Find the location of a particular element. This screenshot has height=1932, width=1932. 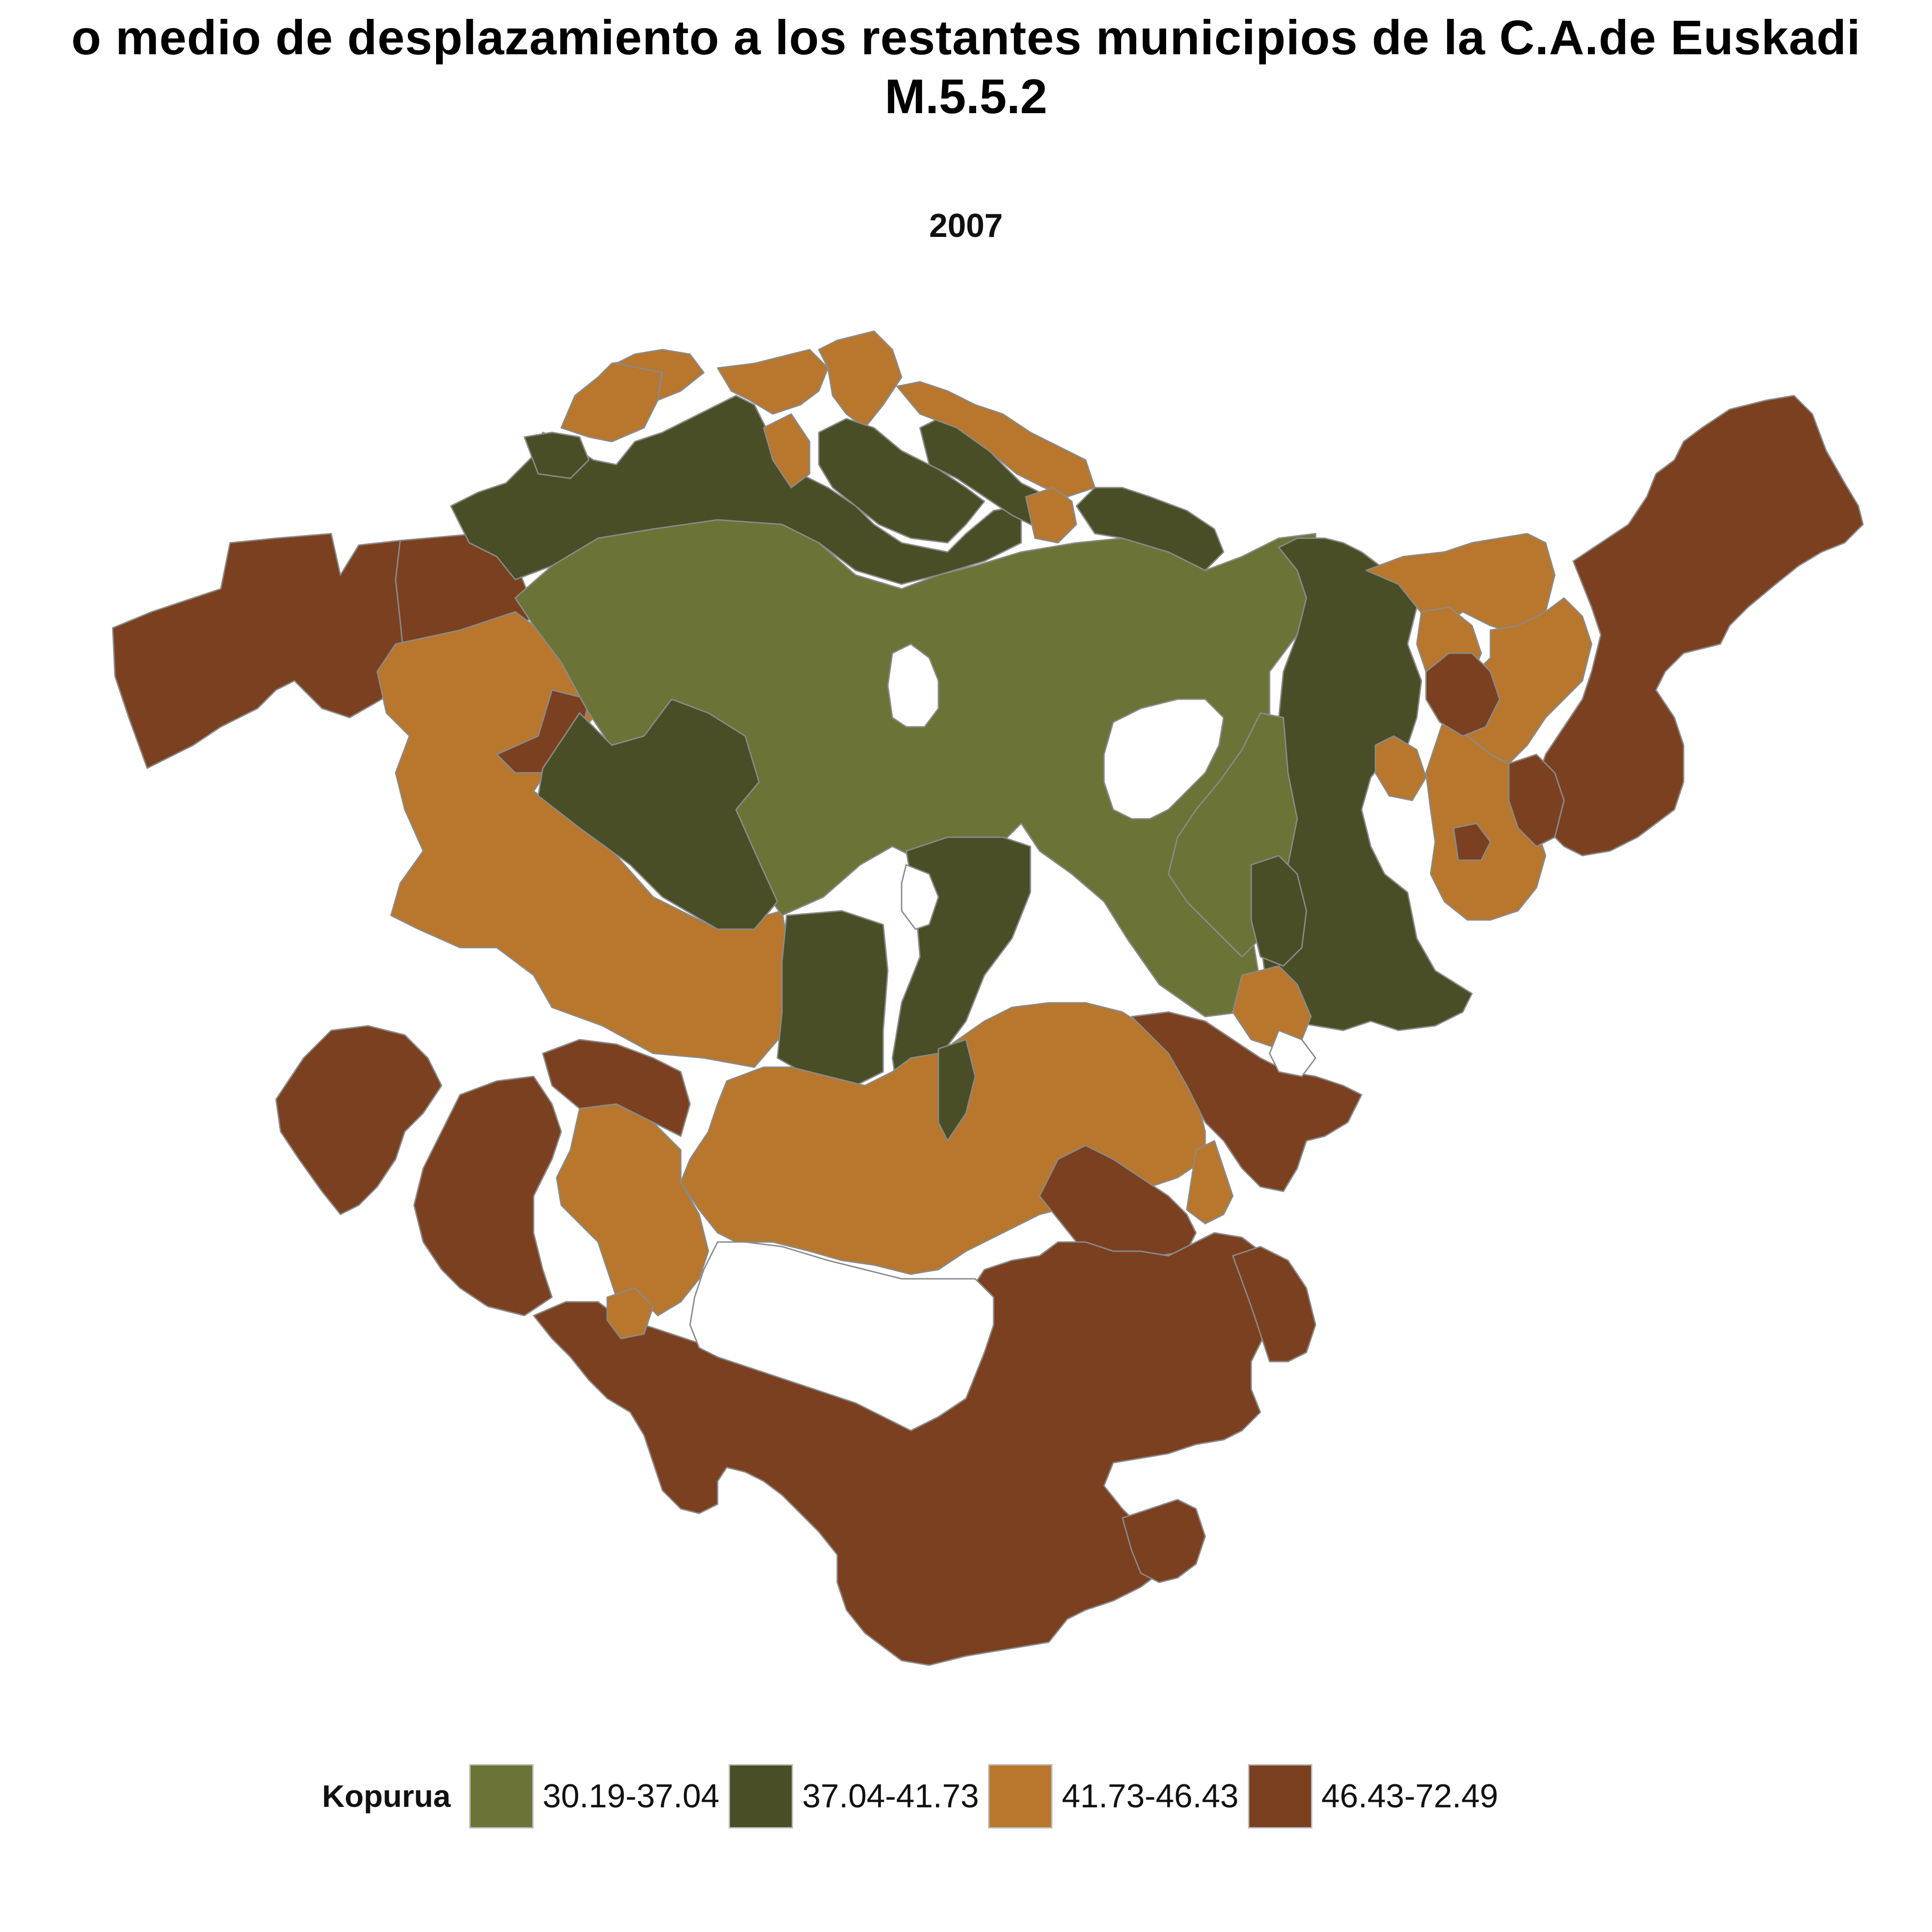

legend-item: 46.43-72.49 is located at coordinates (1373, 1796).